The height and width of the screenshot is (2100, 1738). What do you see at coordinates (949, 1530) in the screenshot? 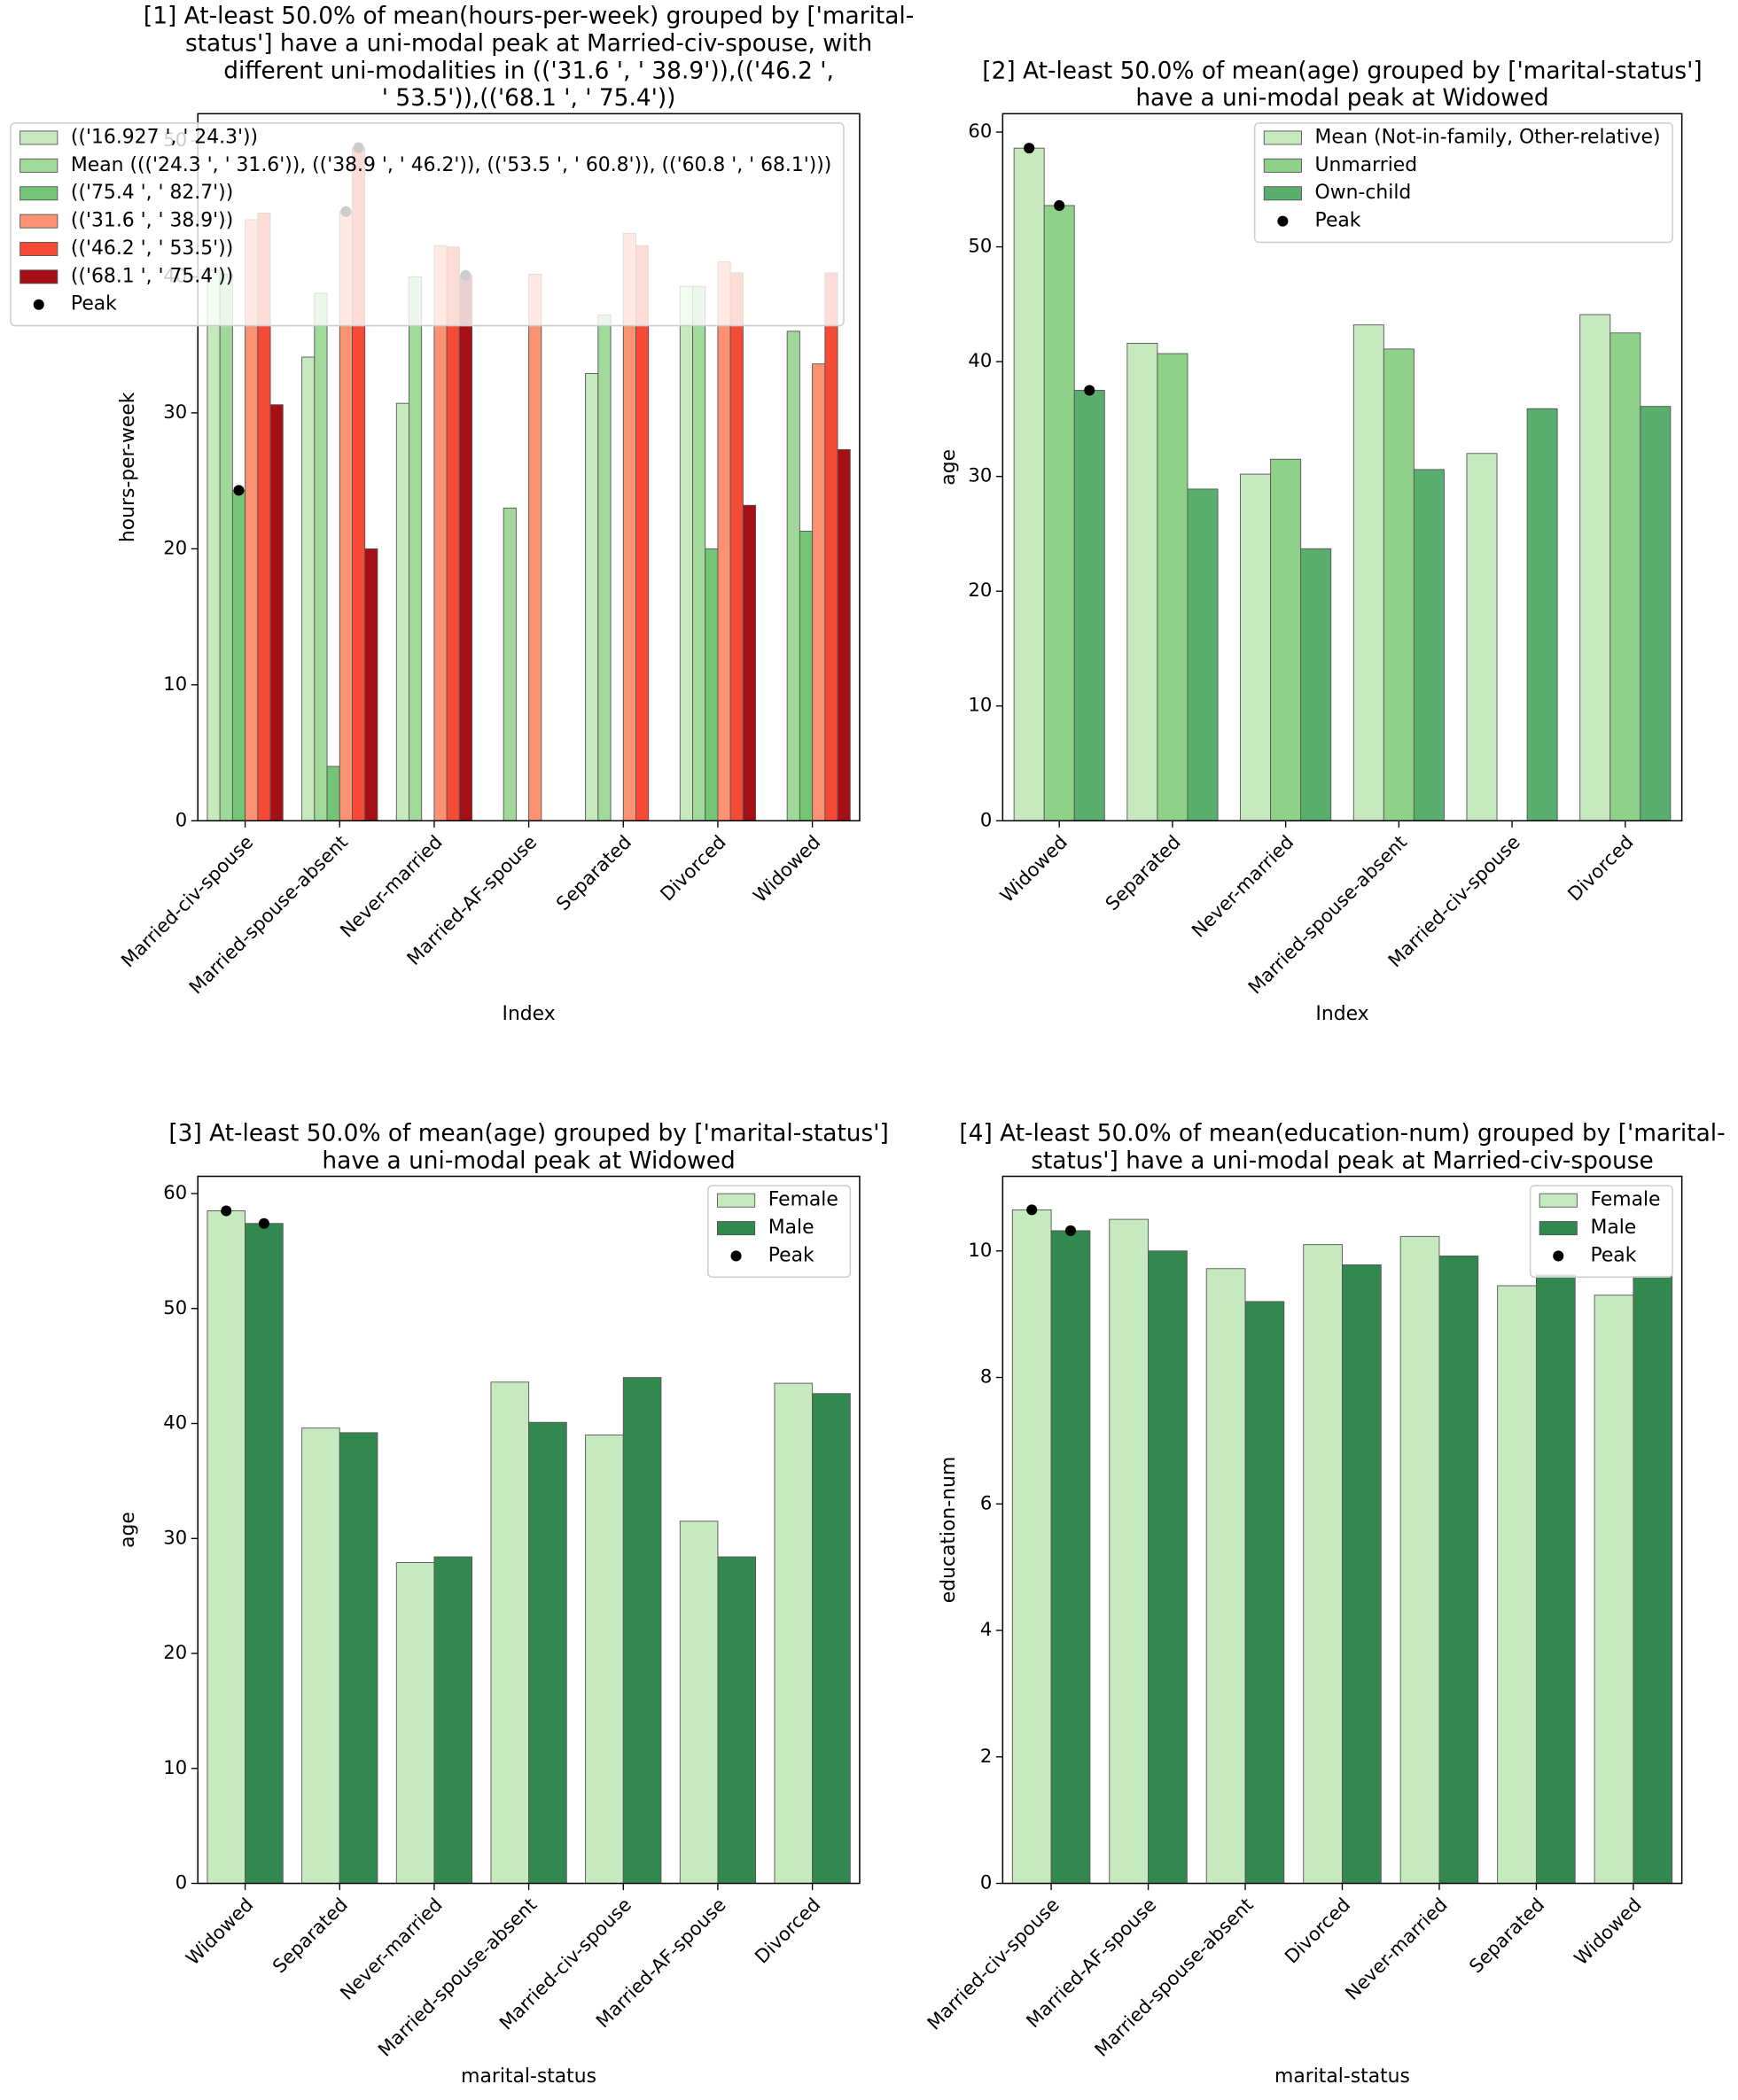
I see `y-axis-label: education-num` at bounding box center [949, 1530].